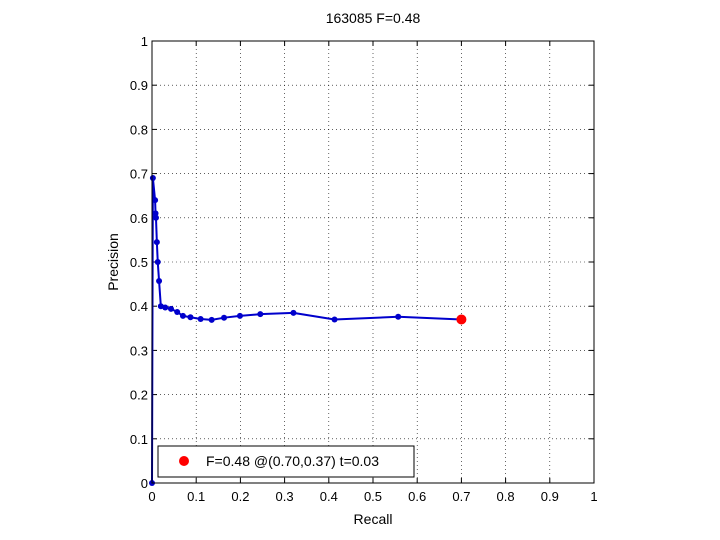 Image resolution: width=720 pixels, height=540 pixels. What do you see at coordinates (139, 174) in the screenshot?
I see `y-tick-label: 0.7` at bounding box center [139, 174].